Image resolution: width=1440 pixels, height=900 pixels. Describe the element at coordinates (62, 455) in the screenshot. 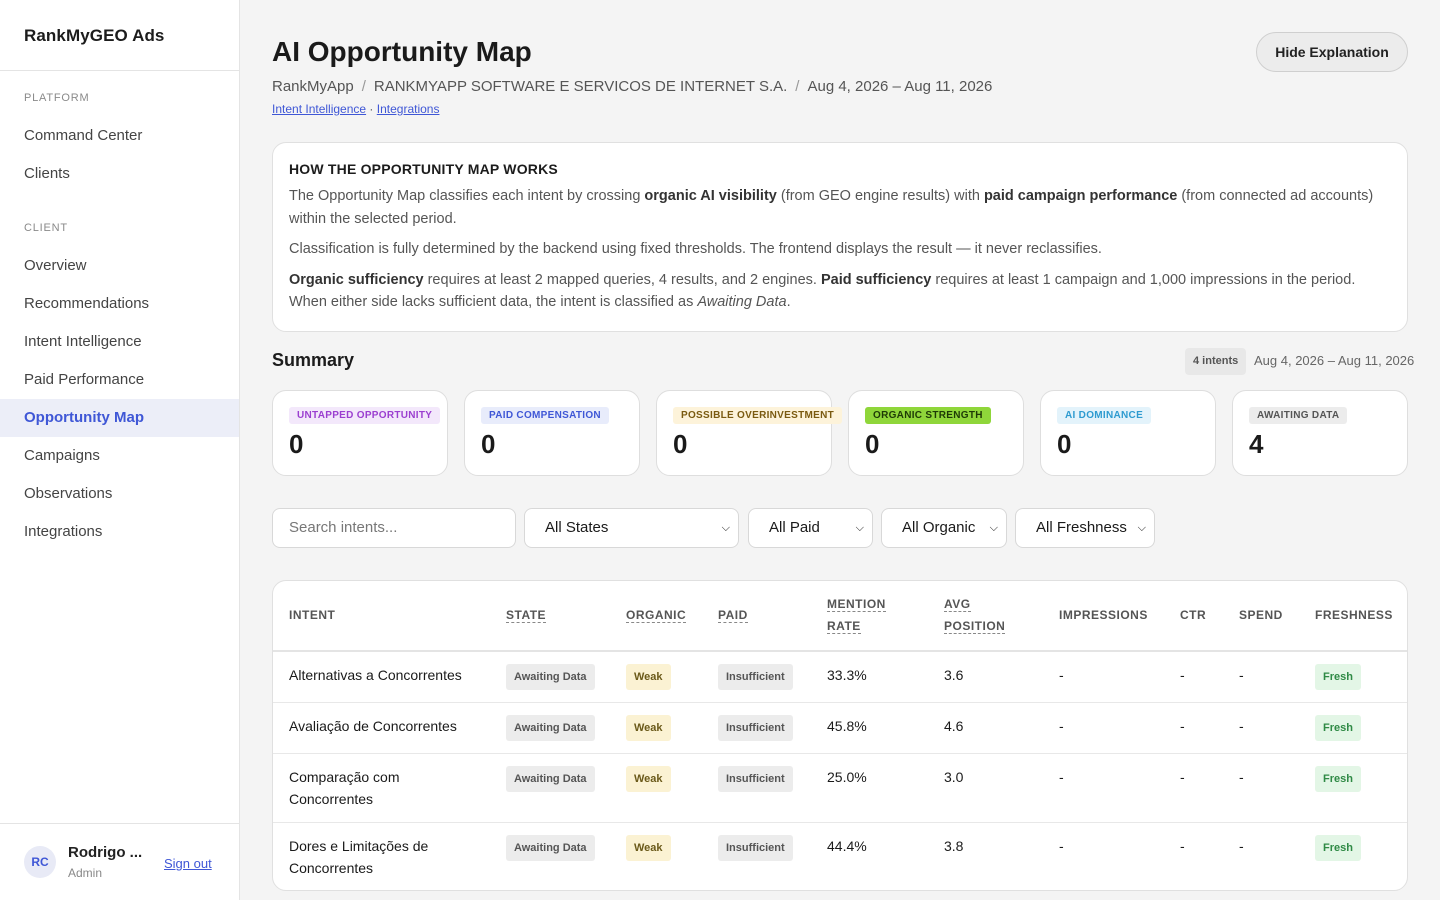

I see `sidebar-item-campaigns: Campaigns` at that location.